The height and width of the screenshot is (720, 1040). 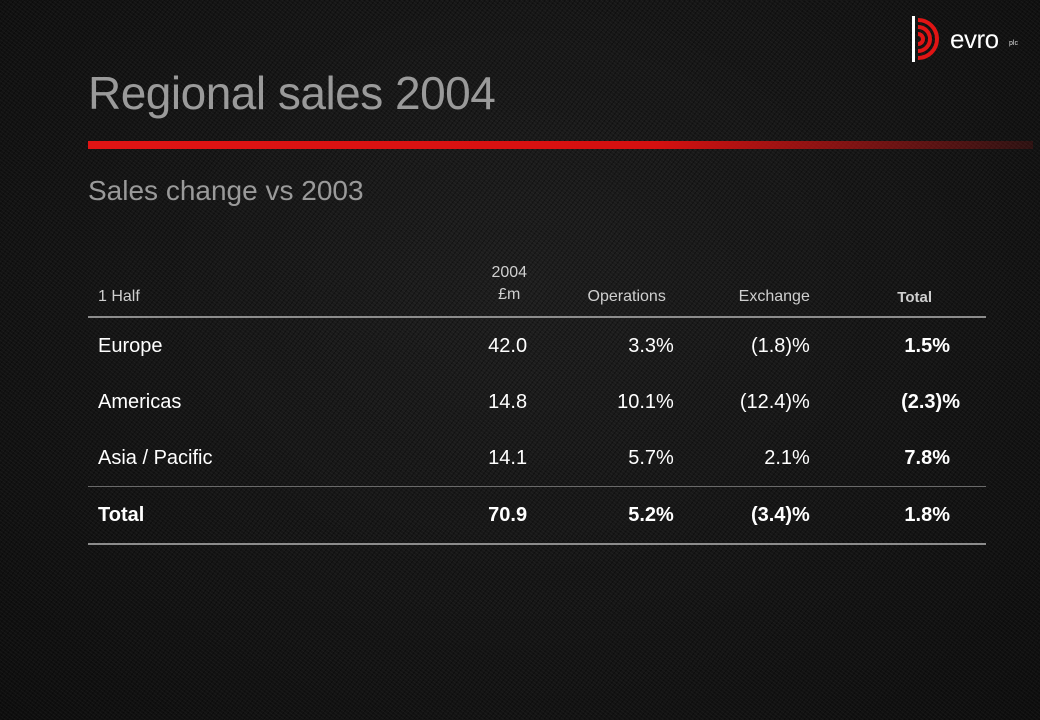 What do you see at coordinates (780, 345) in the screenshot?
I see `cell-exchange: (1.8)%` at bounding box center [780, 345].